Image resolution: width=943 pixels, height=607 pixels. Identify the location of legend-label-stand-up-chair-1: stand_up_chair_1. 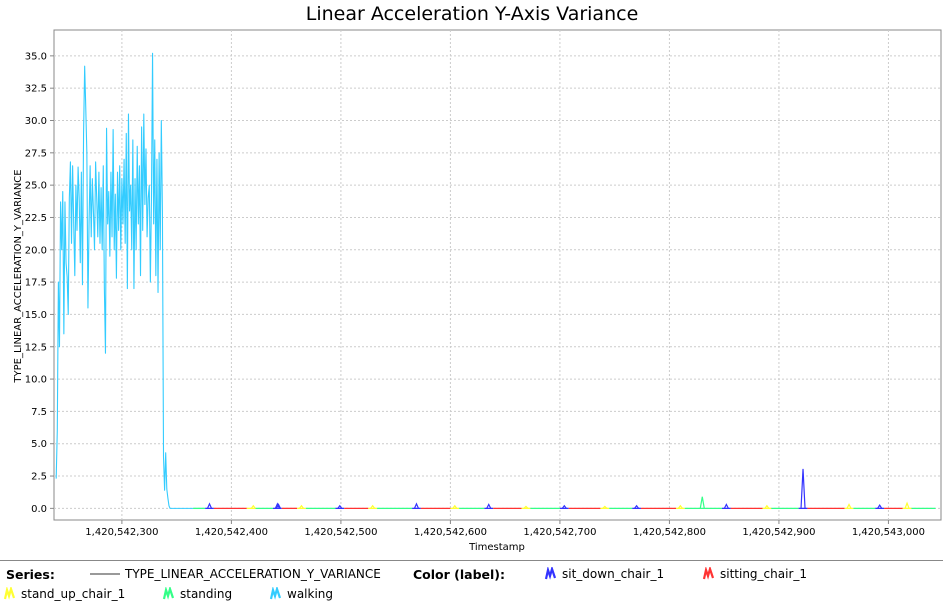
(73, 594).